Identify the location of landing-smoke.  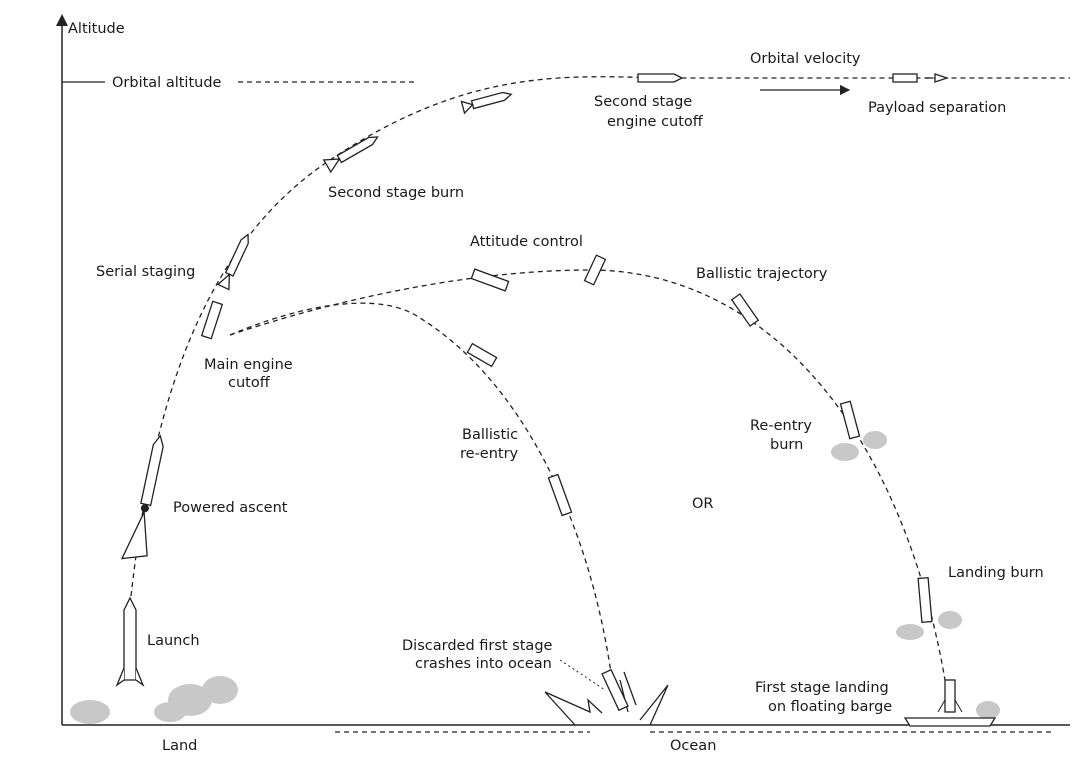
(929, 625).